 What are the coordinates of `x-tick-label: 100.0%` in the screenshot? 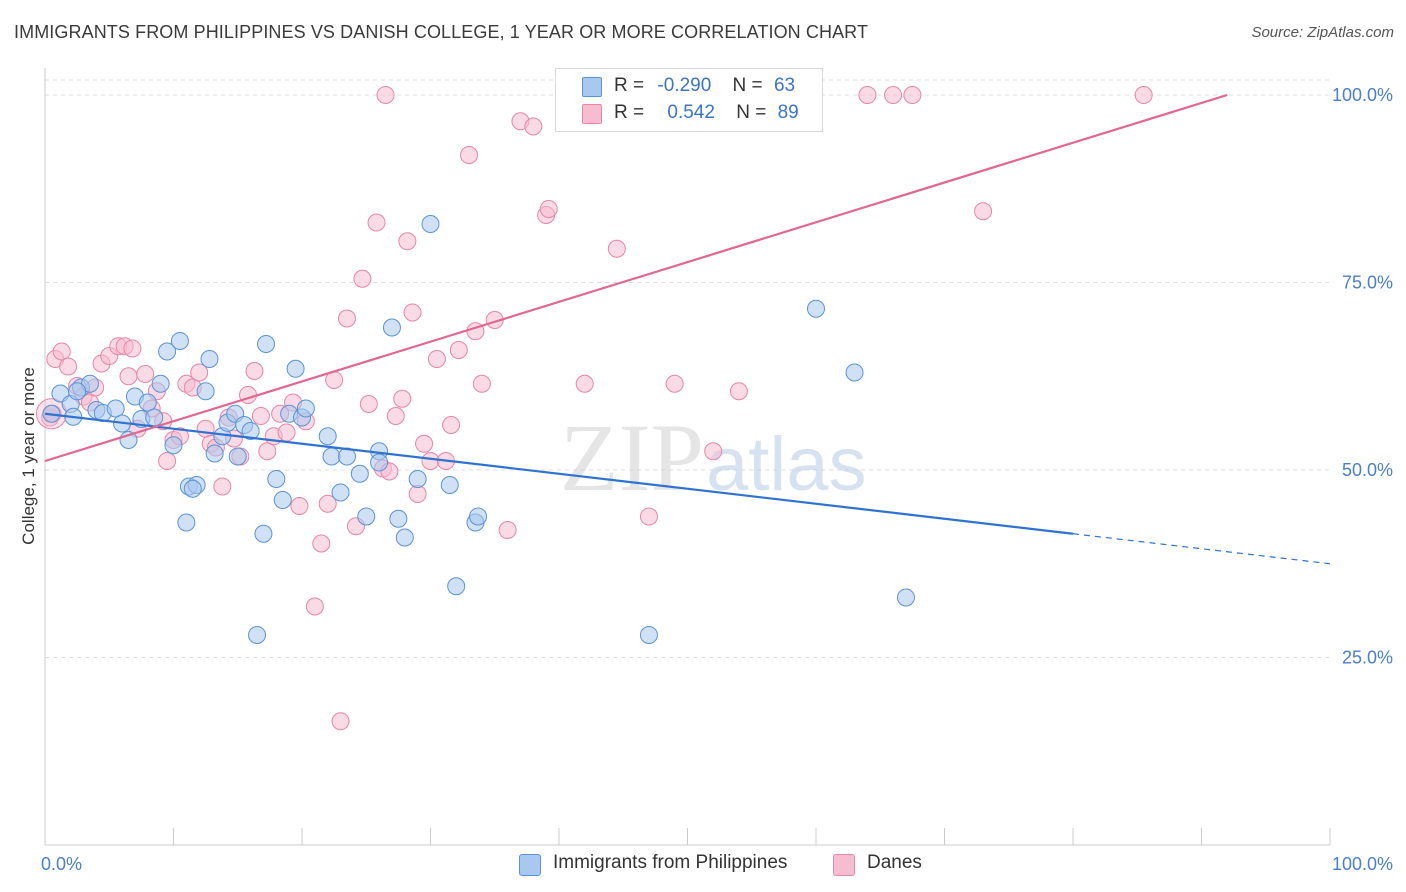 It's located at (1362, 864).